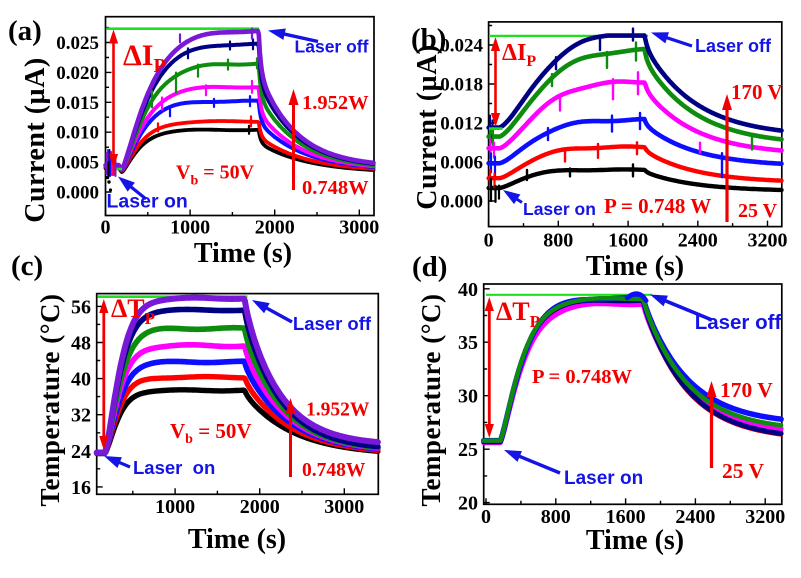 The image size is (801, 578). Describe the element at coordinates (81, 307) in the screenshot. I see `svg-text: 56` at that location.